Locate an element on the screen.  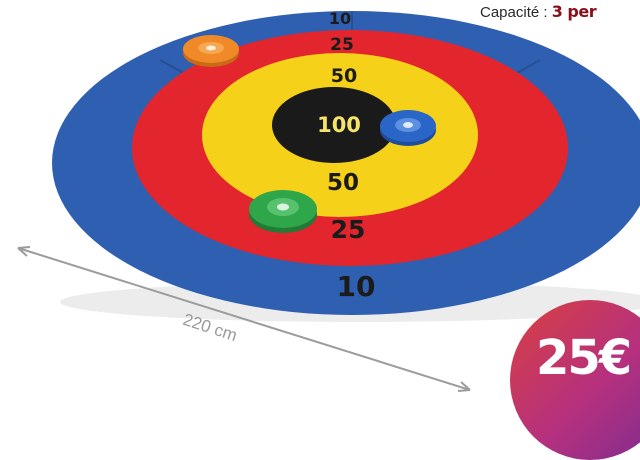
score-label: 100 is located at coordinates (339, 125).